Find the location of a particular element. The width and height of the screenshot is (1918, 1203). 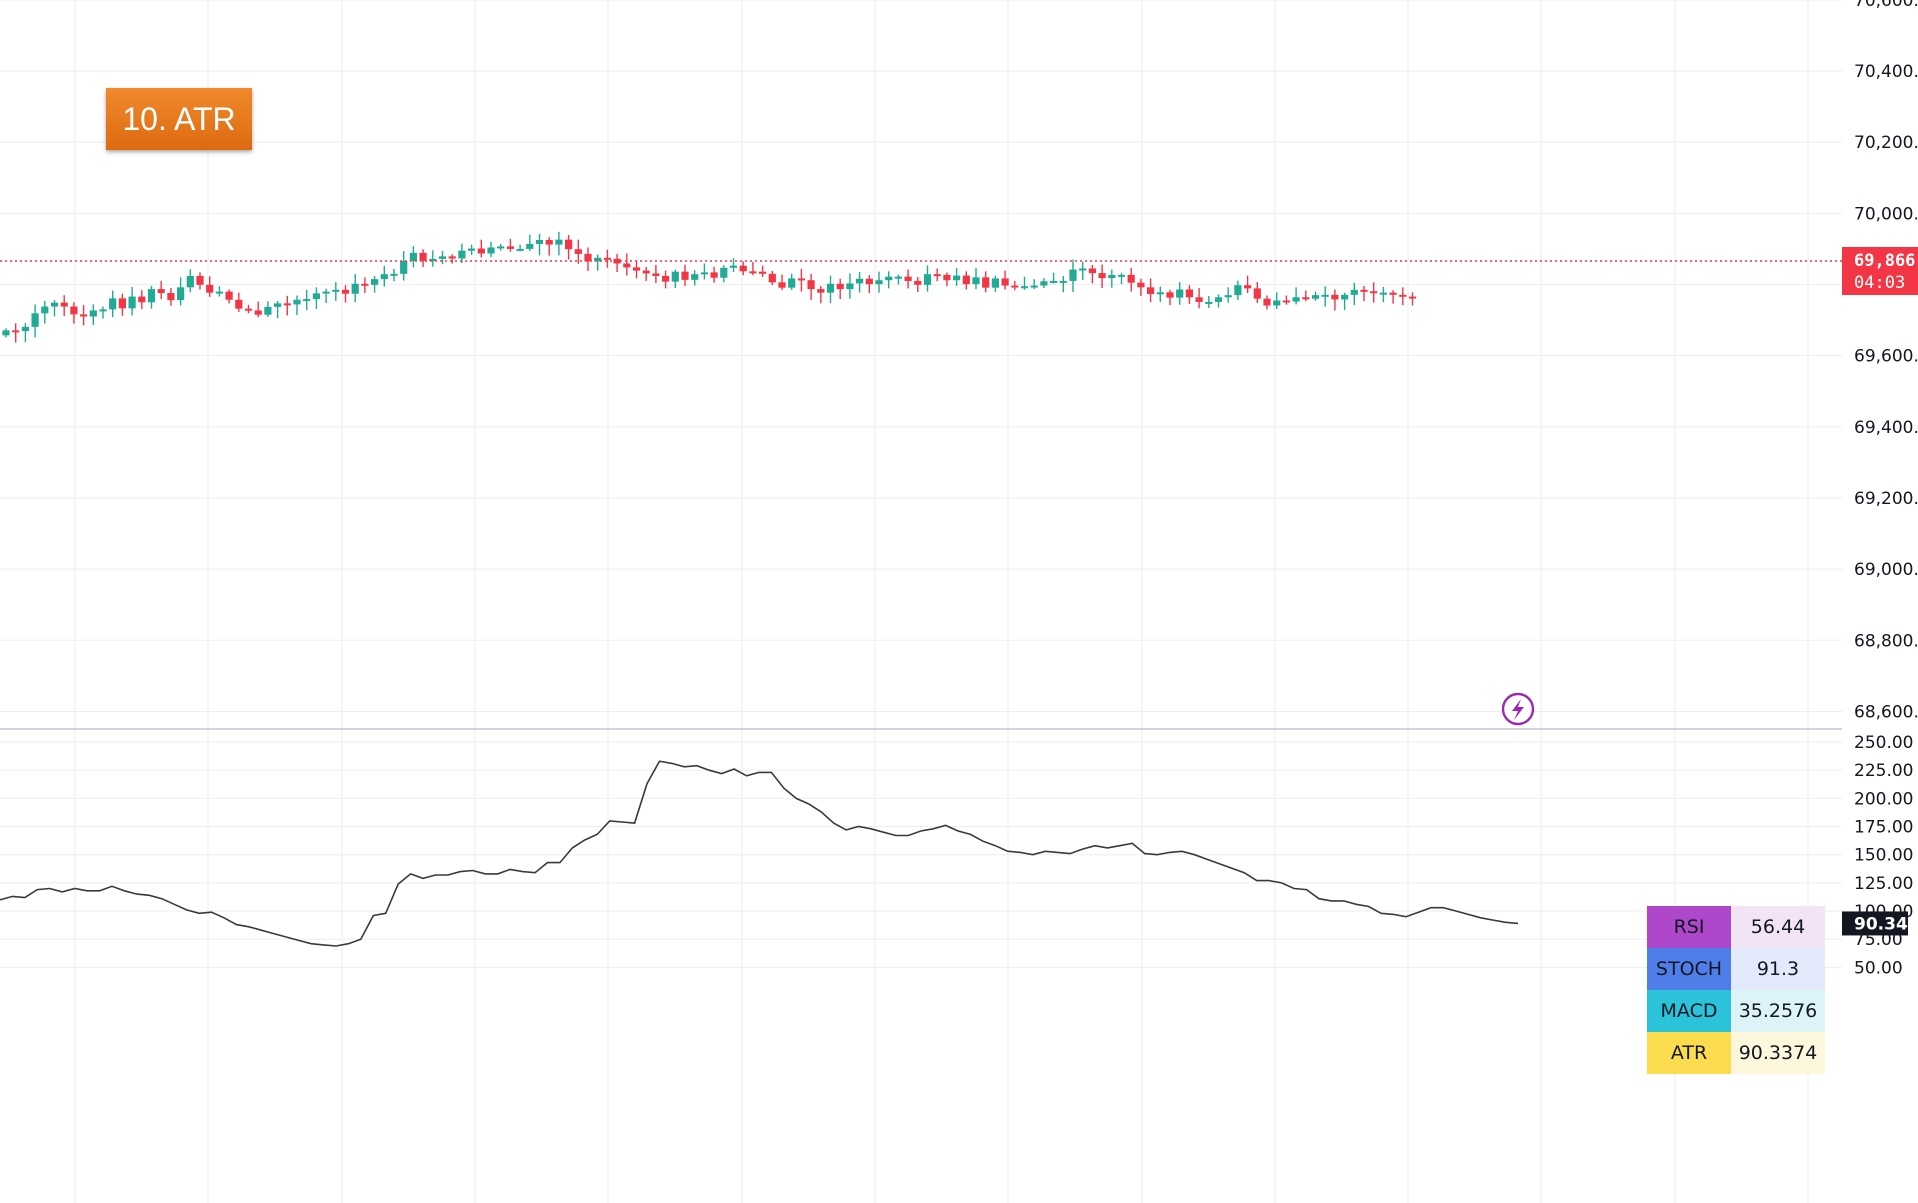

lightning-icon is located at coordinates (1518, 709).